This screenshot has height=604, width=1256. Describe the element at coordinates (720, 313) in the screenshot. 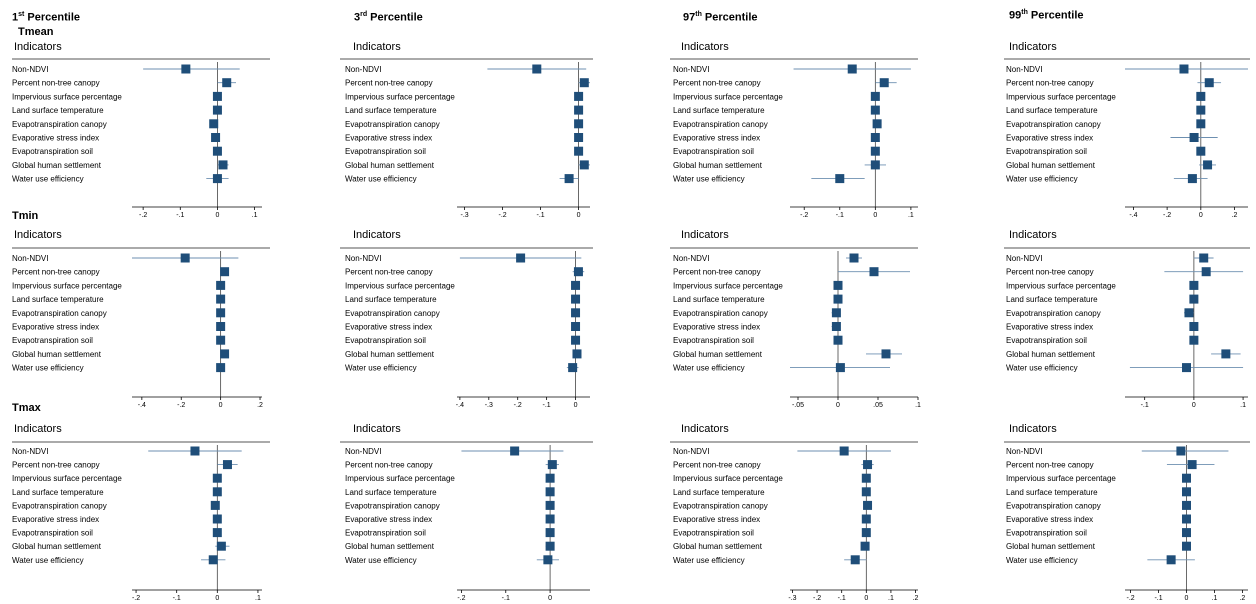

I see `panel-7-label-4: Evapotranspiration canopy` at that location.